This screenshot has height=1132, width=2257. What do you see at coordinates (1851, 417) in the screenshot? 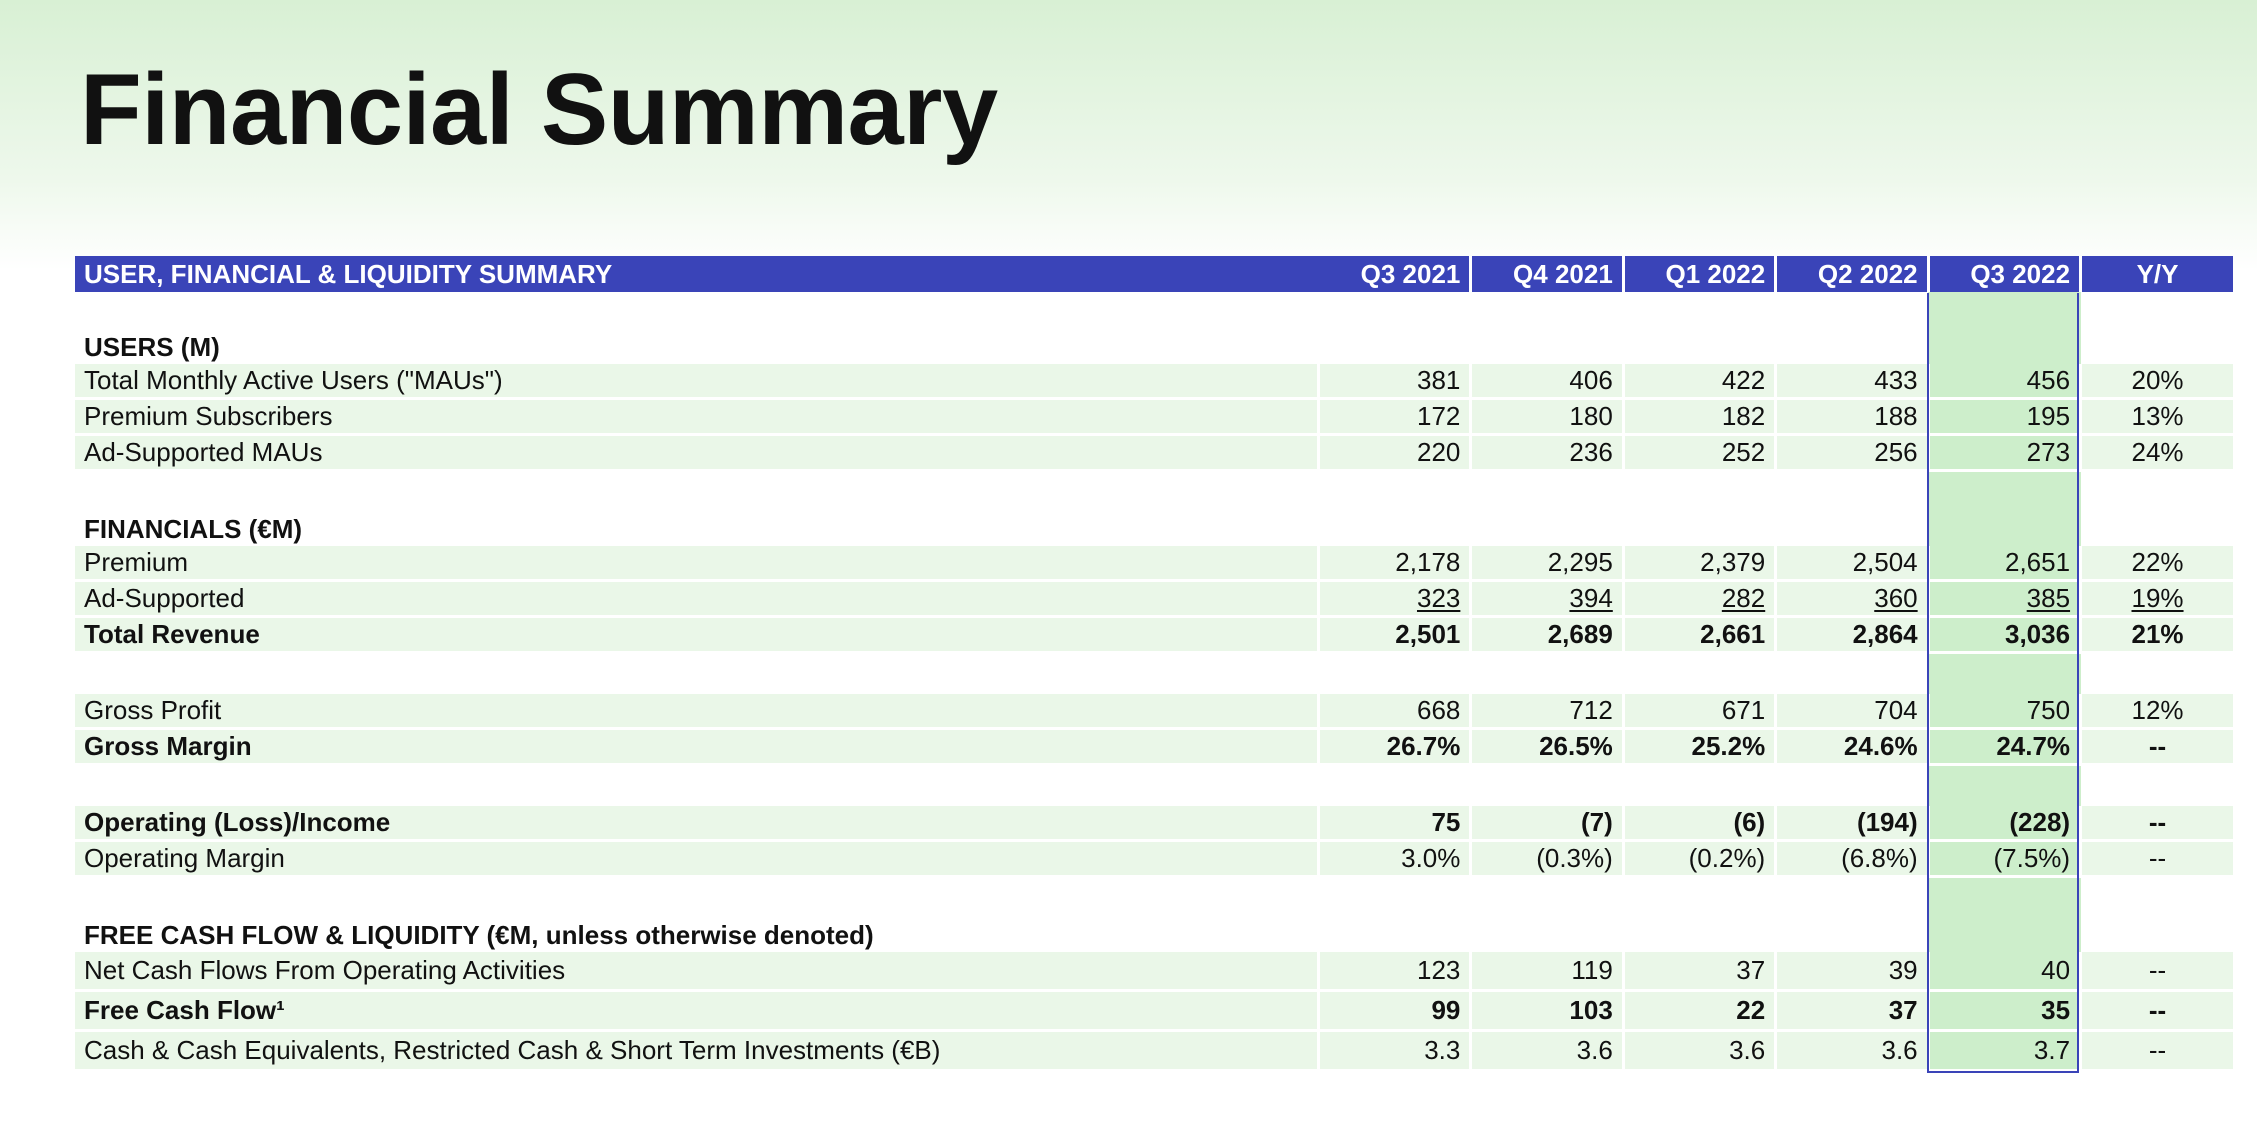
I see `cell-value: 188` at bounding box center [1851, 417].